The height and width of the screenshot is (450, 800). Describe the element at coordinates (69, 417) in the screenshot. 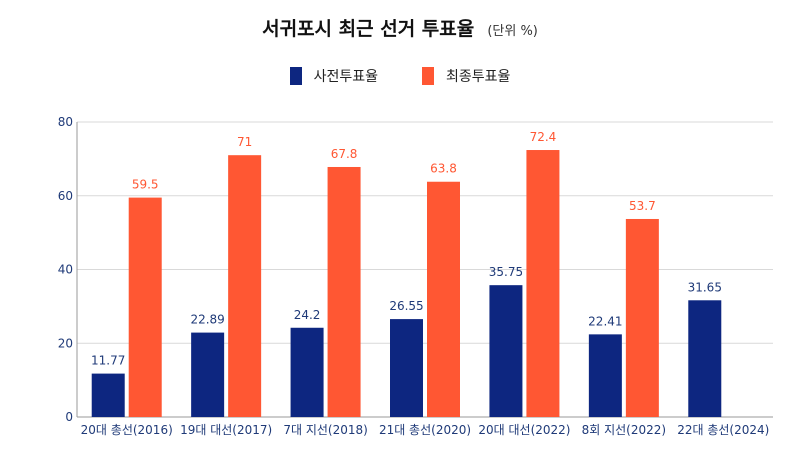

I see `y-tick-label: 0` at that location.